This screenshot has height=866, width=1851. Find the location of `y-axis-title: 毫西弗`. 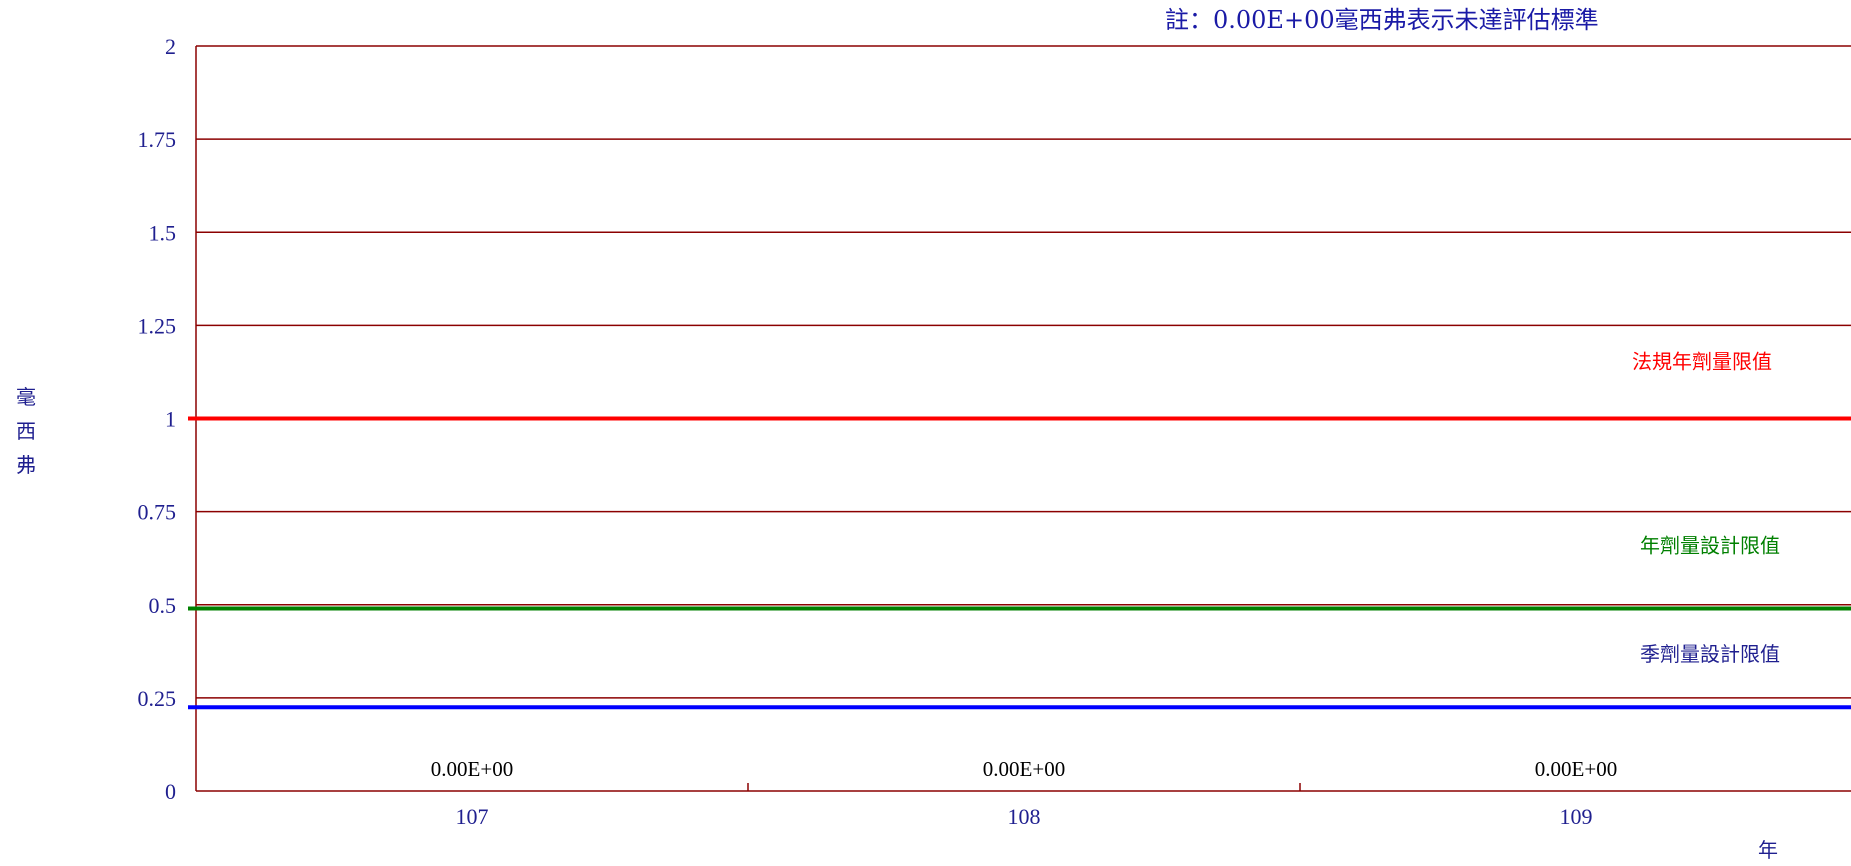

y-axis-title: 毫西弗 is located at coordinates (26, 431).